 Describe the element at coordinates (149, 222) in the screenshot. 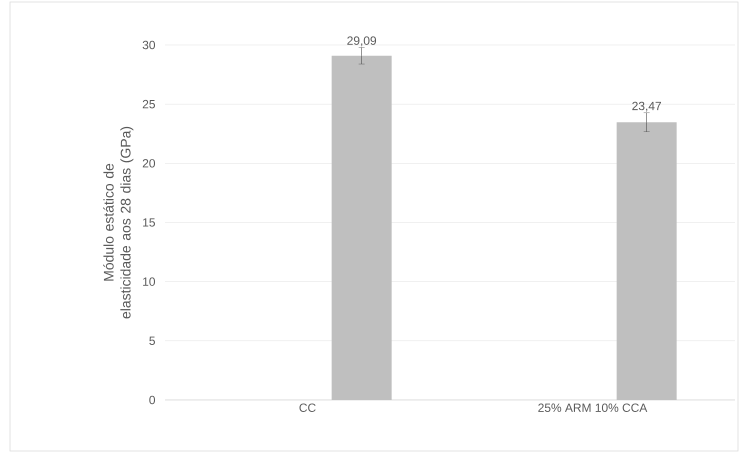

I see `y-tick-label: 15` at that location.